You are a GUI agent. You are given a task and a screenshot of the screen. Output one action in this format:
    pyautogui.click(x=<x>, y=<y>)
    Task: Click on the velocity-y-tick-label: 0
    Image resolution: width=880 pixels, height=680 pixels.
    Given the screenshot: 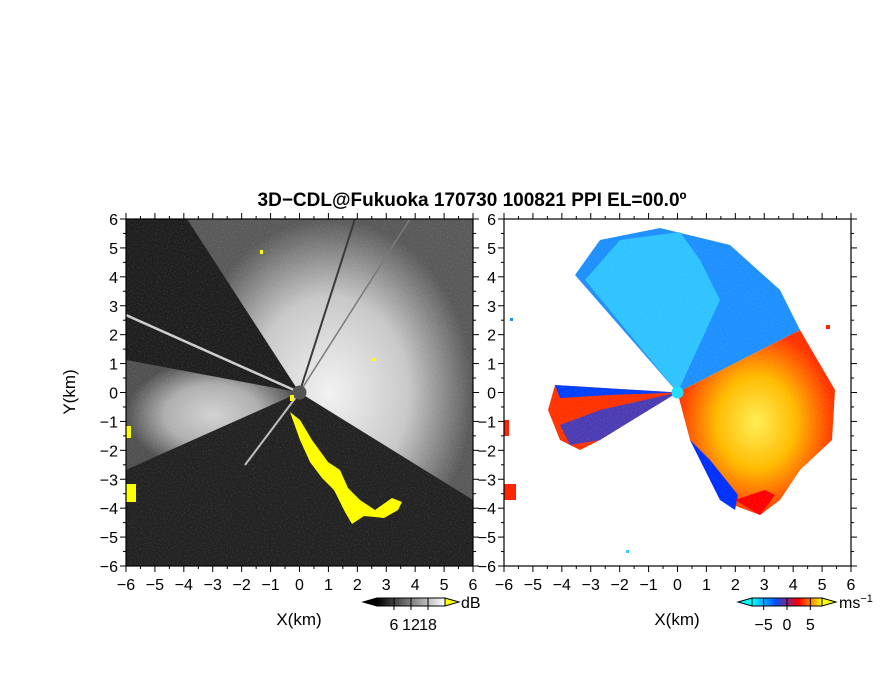 What is the action you would take?
    pyautogui.click(x=491, y=394)
    